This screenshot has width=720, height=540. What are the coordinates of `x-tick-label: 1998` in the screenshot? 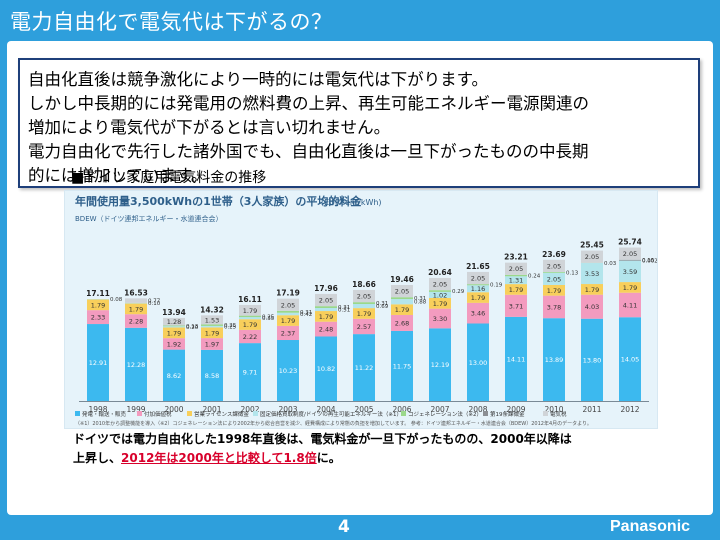 It's located at (97, 409).